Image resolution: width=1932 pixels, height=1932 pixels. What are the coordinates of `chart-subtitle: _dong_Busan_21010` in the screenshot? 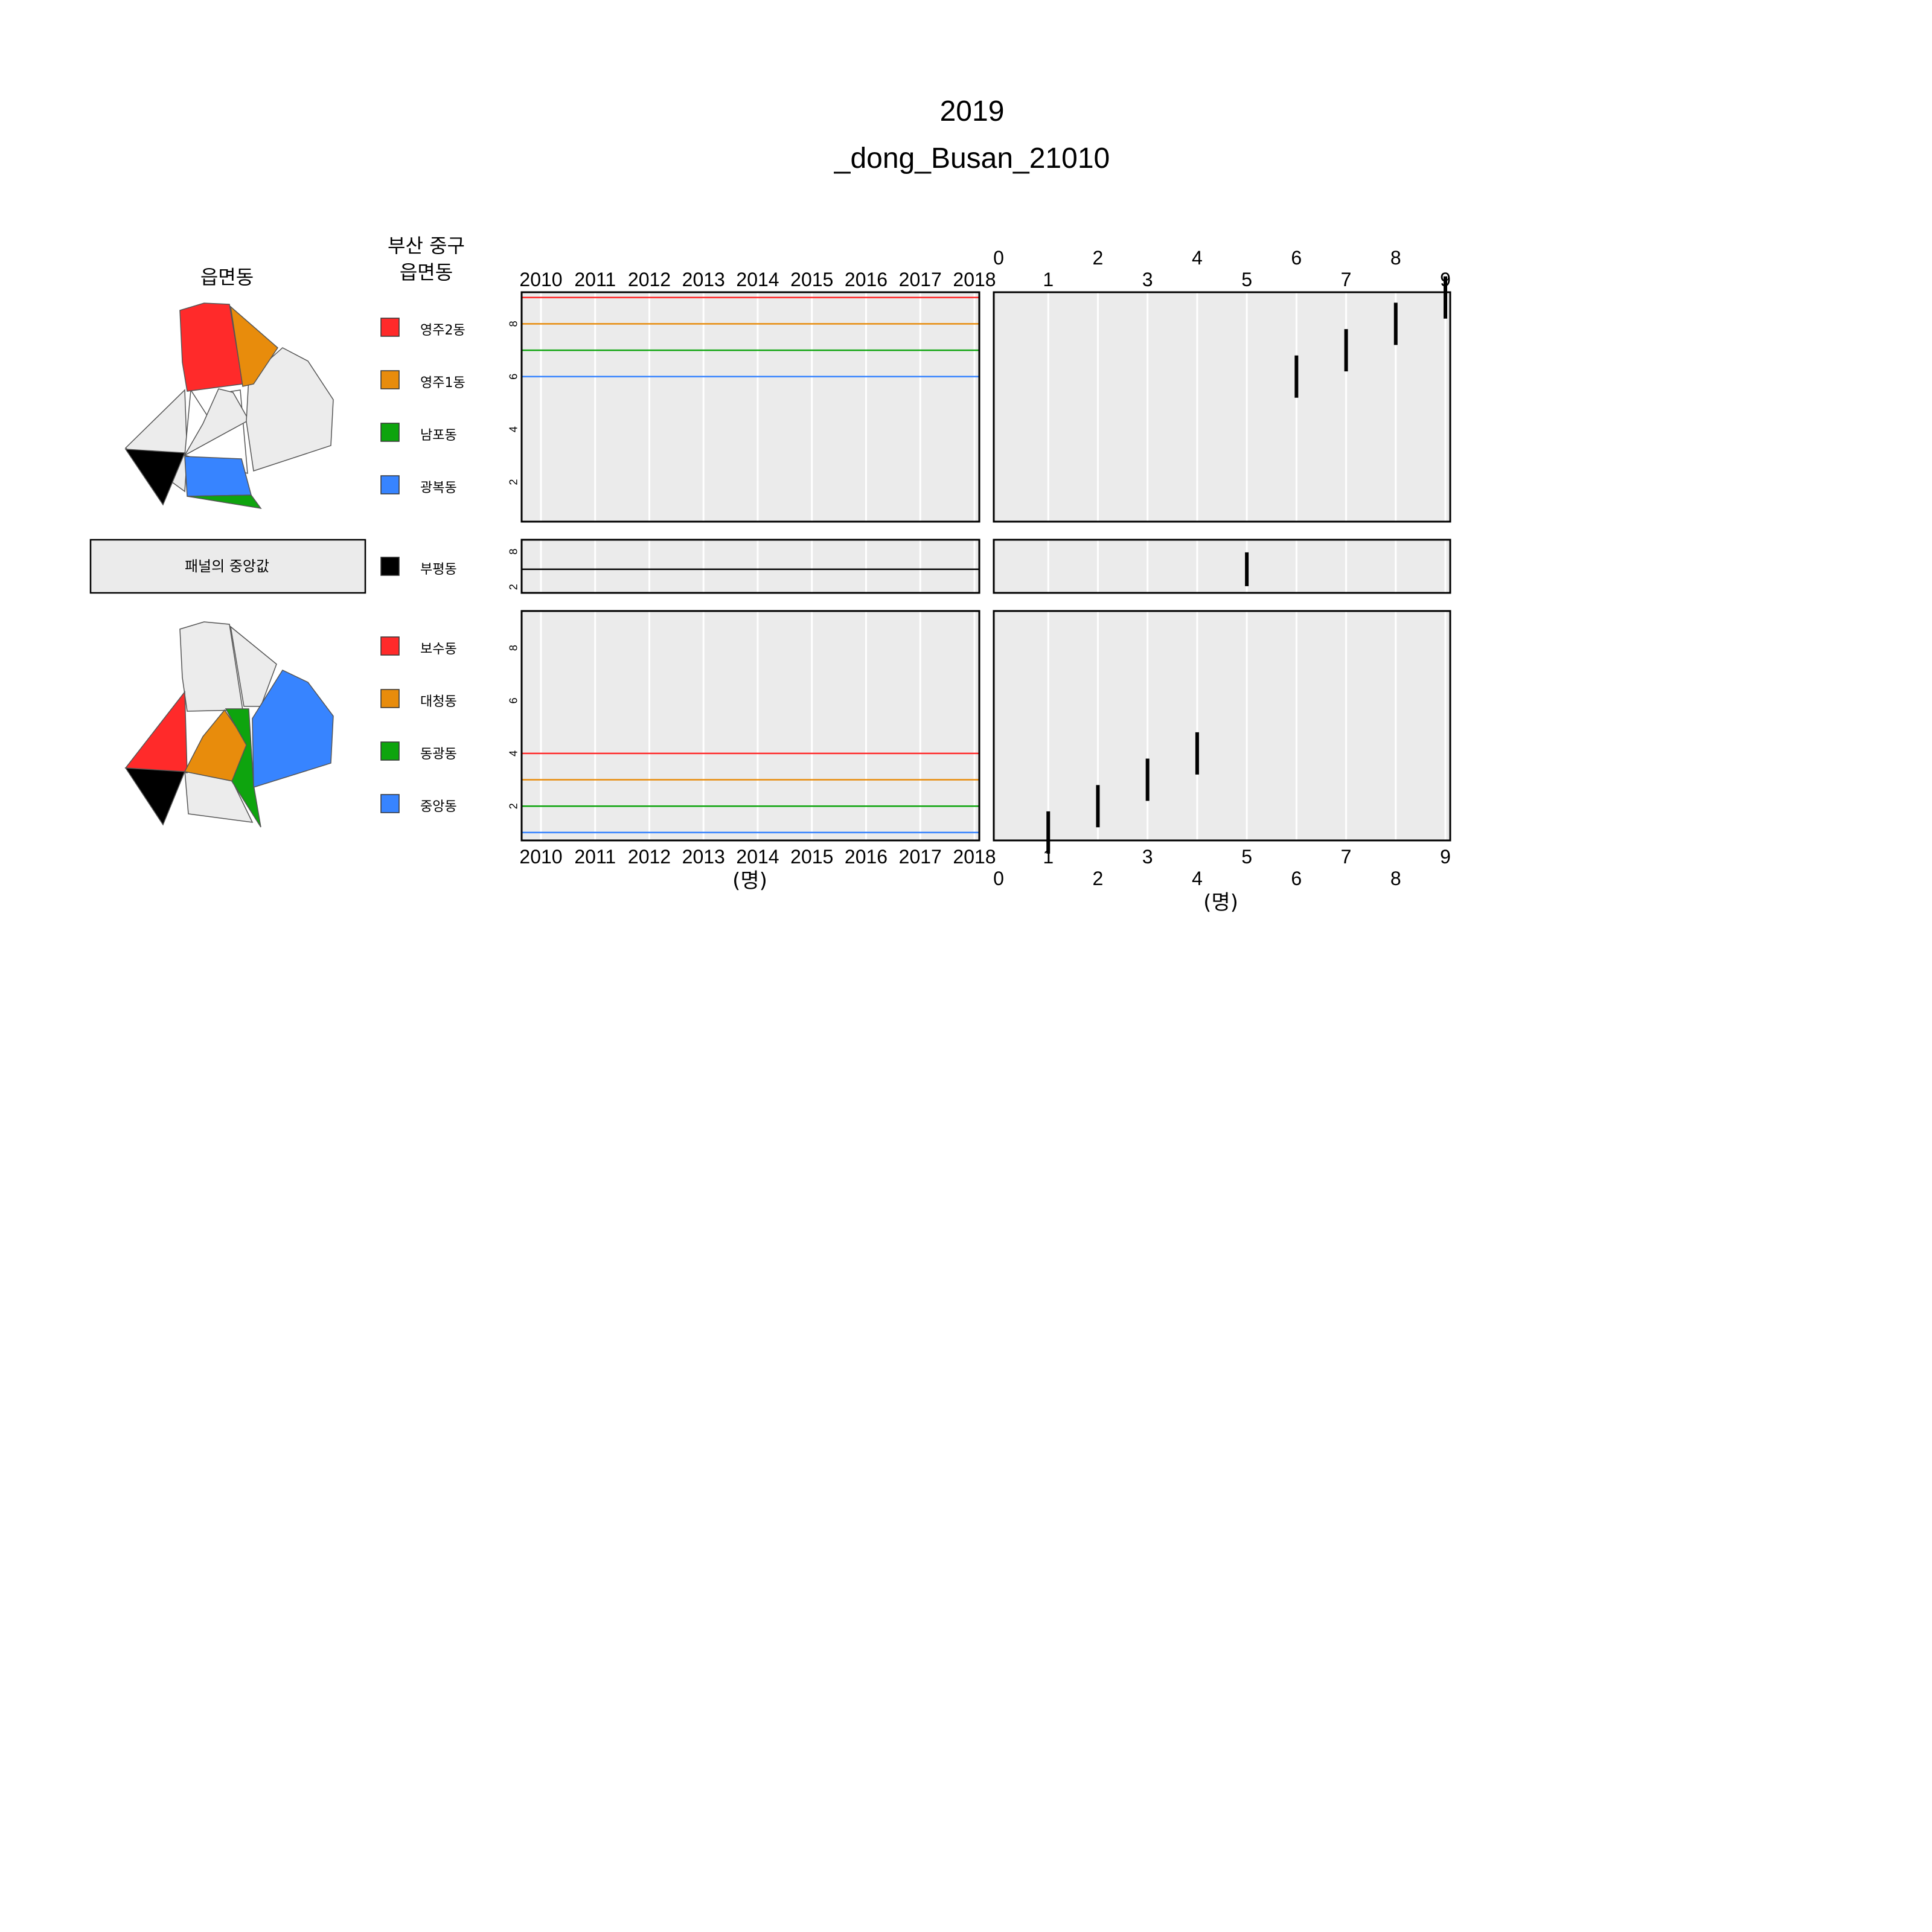 It's located at (972, 158).